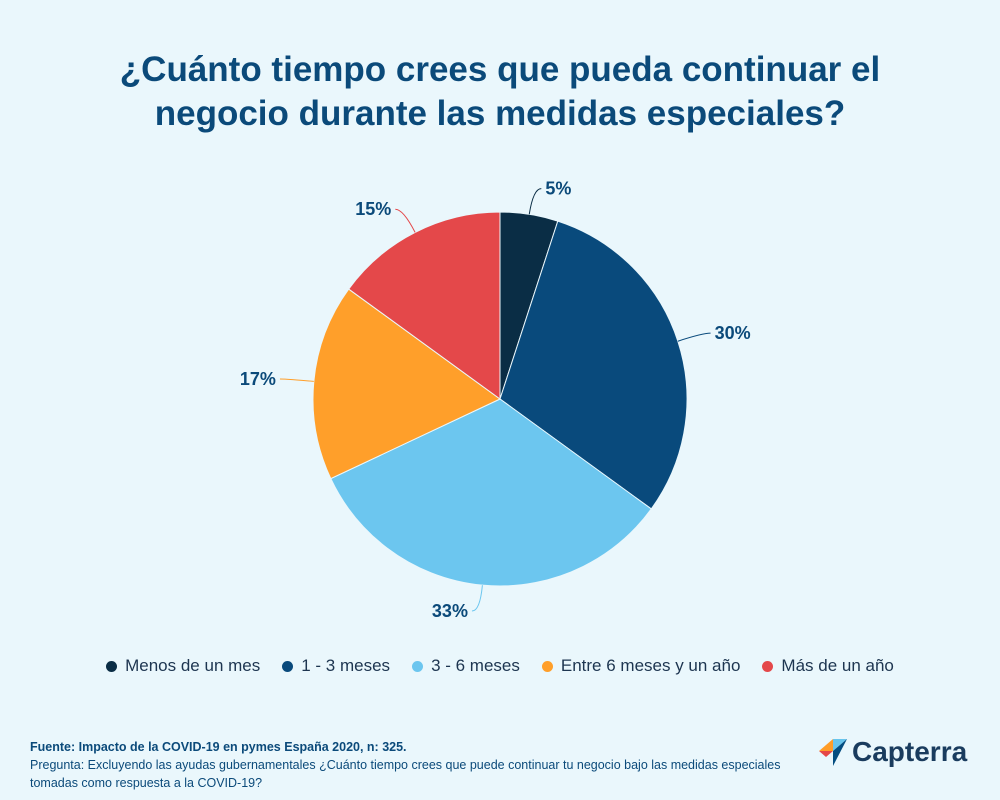 The image size is (1000, 800). What do you see at coordinates (296, 380) in the screenshot?
I see `leader-line-entre-6-meses-y-un-ano` at bounding box center [296, 380].